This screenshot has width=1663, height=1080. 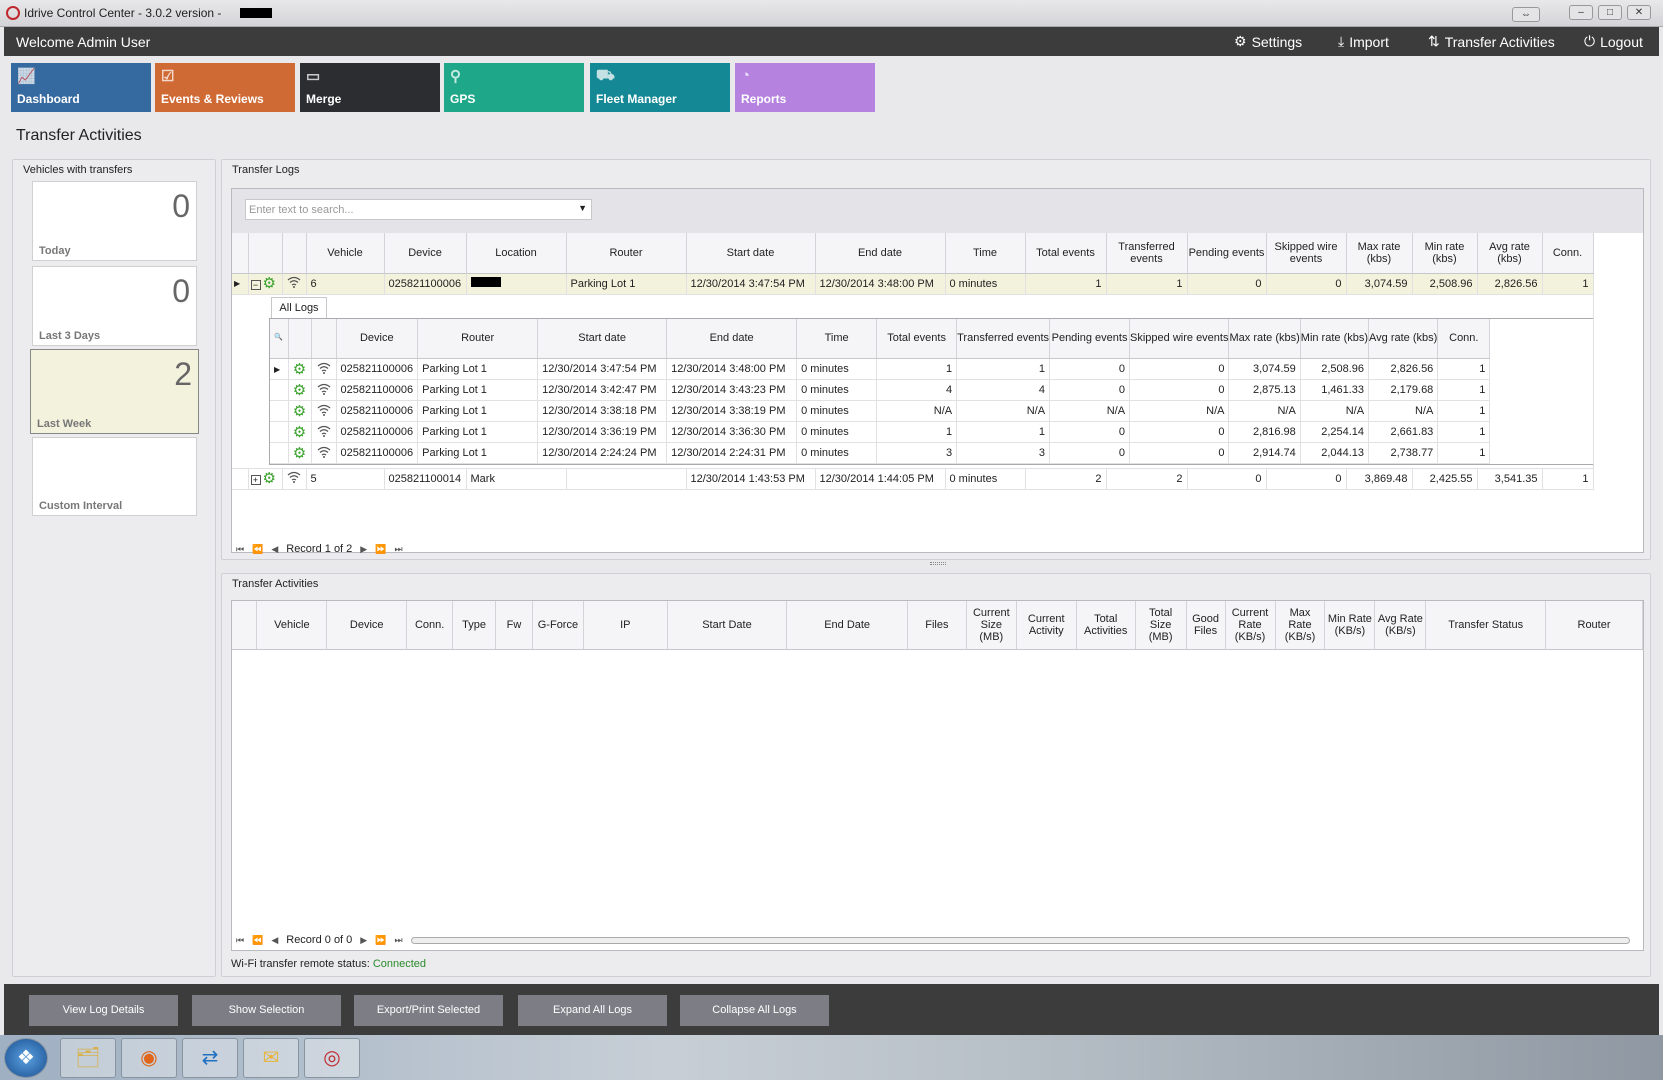 What do you see at coordinates (364, 548) in the screenshot?
I see `next-page-button: ▶` at bounding box center [364, 548].